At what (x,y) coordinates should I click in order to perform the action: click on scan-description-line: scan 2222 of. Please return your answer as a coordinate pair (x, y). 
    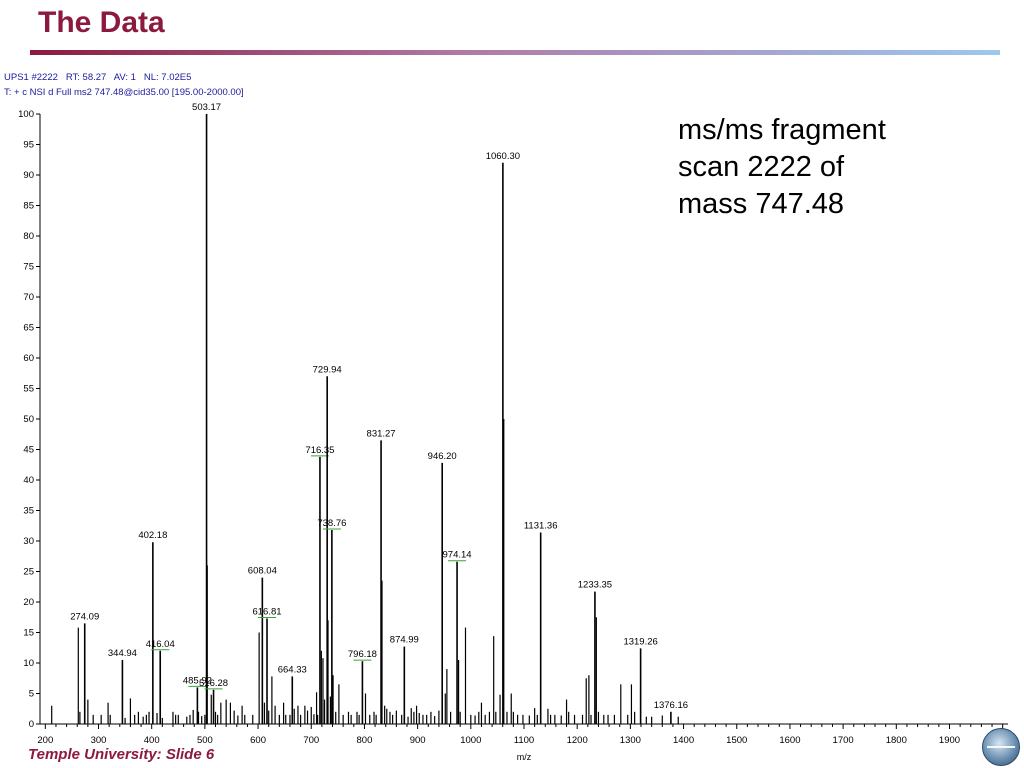
    Looking at the image, I should click on (761, 167).